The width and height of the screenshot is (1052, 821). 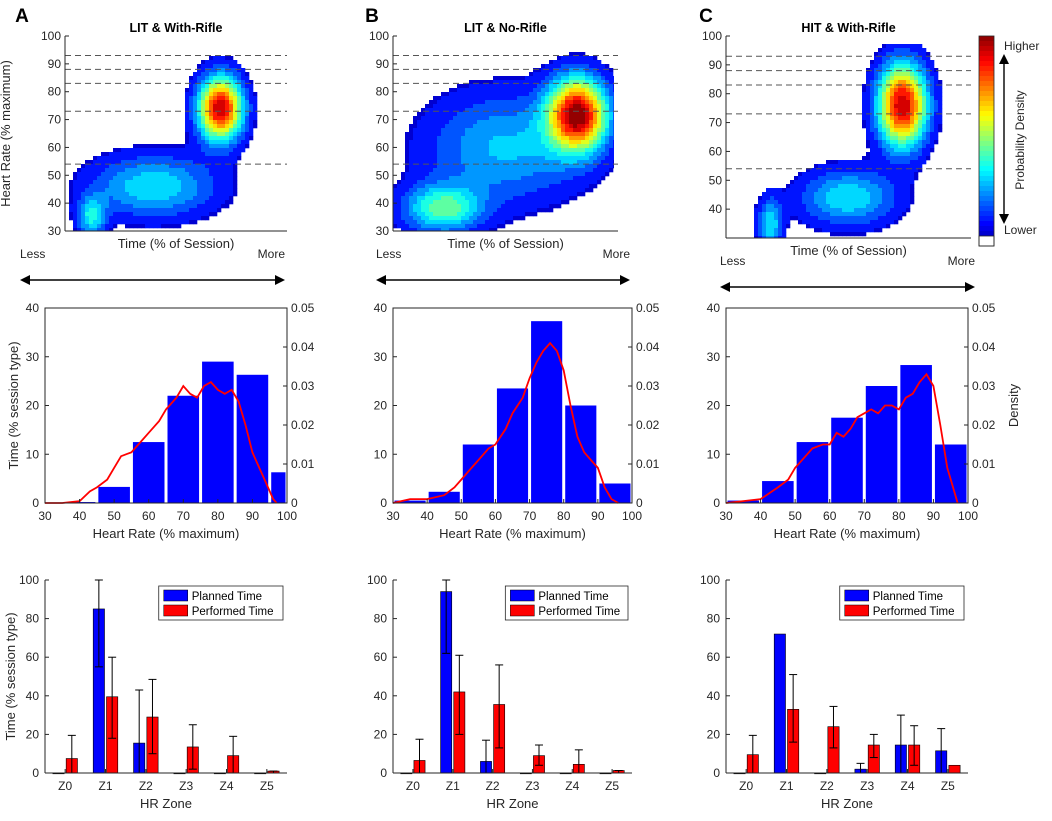 I want to click on colorbar-frame, so click(x=986, y=141).